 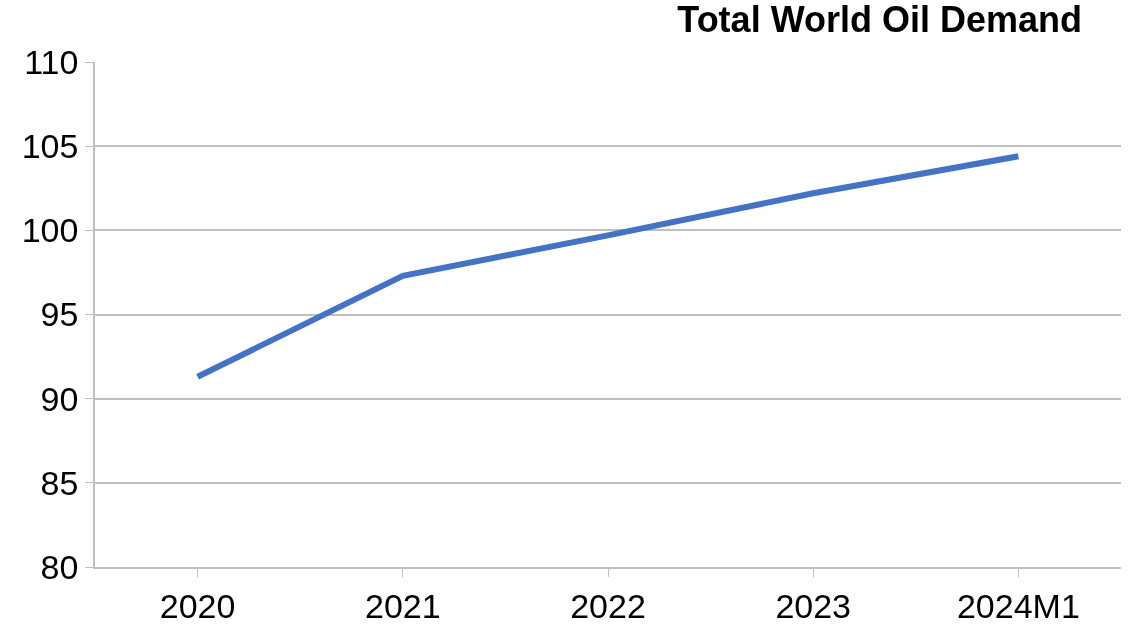 What do you see at coordinates (880, 20) in the screenshot?
I see `chart-title: Total World Oil Demand` at bounding box center [880, 20].